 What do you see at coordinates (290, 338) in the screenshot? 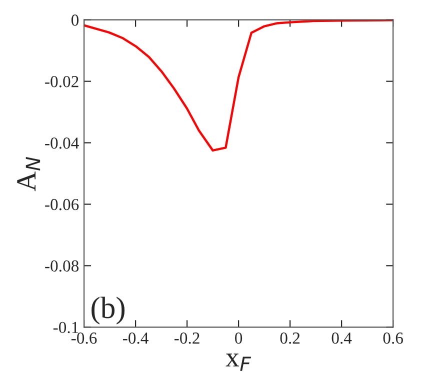
I see `x-tick-label: 0.2` at bounding box center [290, 338].